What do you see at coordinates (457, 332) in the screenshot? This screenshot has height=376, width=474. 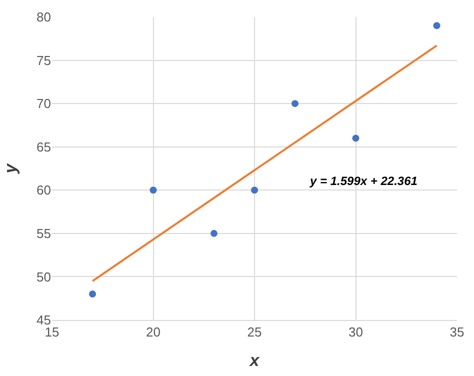 I see `x-tick-label: 35` at bounding box center [457, 332].